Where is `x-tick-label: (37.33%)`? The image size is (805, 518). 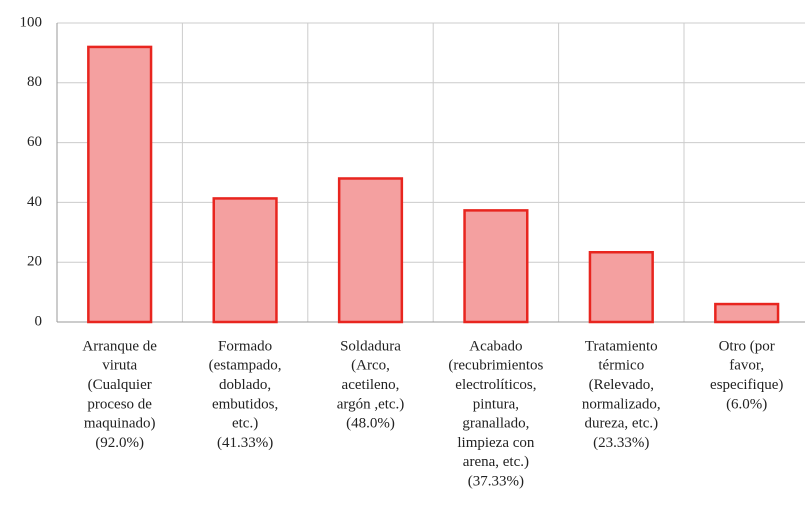
x-tick-label: (37.33%) is located at coordinates (496, 482).